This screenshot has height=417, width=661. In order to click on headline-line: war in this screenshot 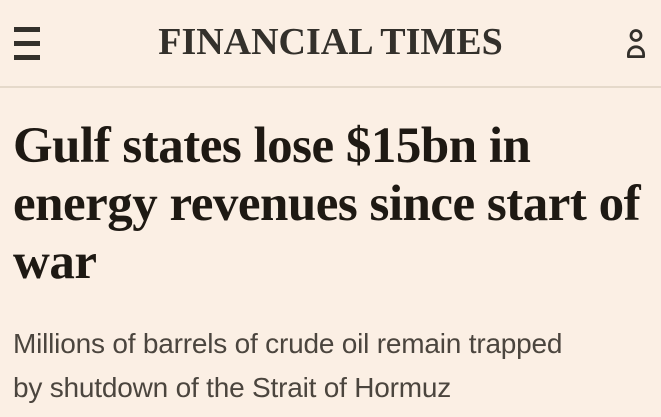, I will do `click(55, 262)`.